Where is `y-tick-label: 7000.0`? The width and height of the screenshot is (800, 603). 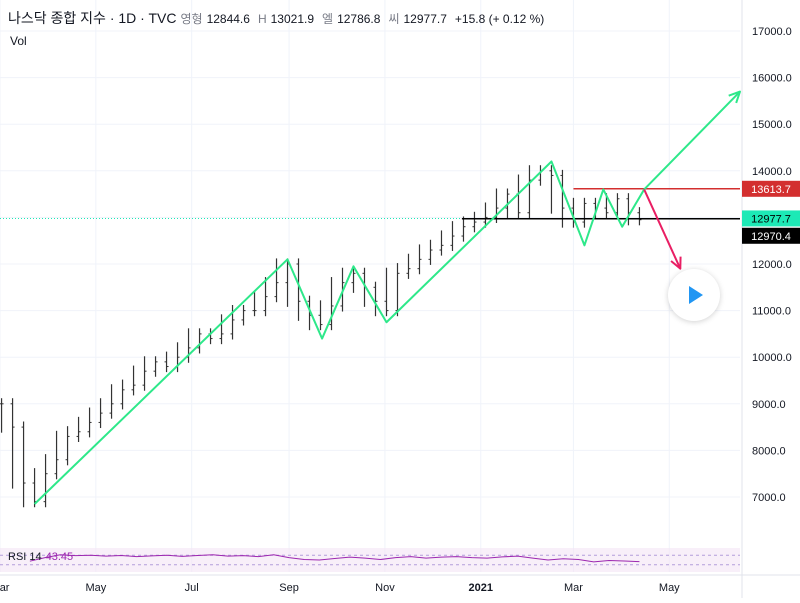 y-tick-label: 7000.0 is located at coordinates (769, 498).